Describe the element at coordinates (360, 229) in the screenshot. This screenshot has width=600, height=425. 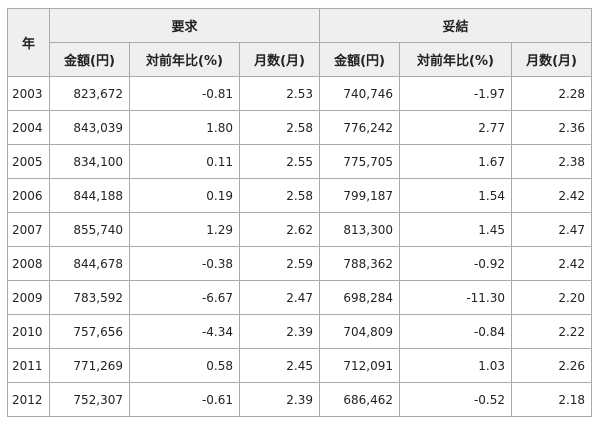
I see `value-cell: 813,300` at that location.